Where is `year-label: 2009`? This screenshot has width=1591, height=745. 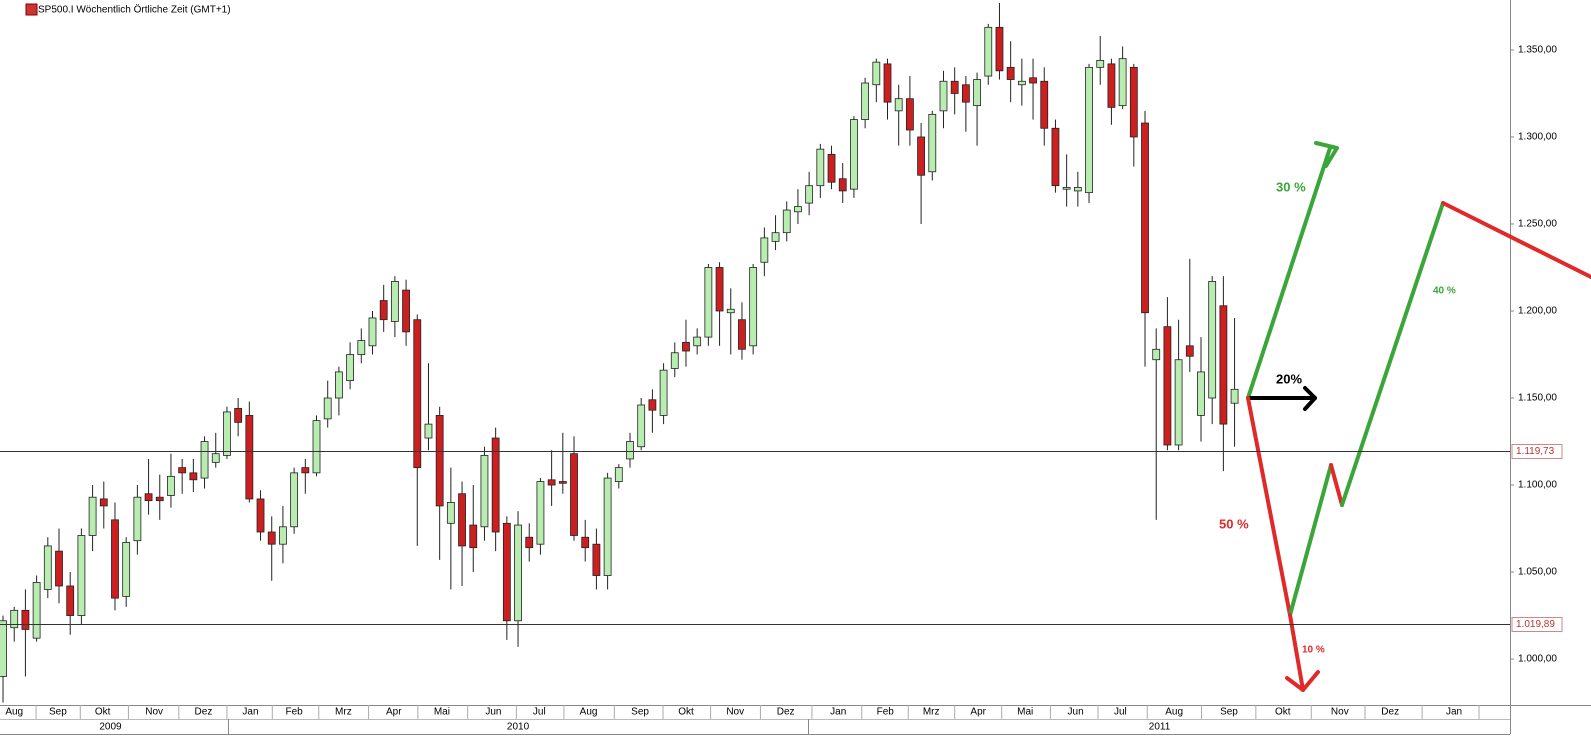
year-label: 2009 is located at coordinates (110, 727).